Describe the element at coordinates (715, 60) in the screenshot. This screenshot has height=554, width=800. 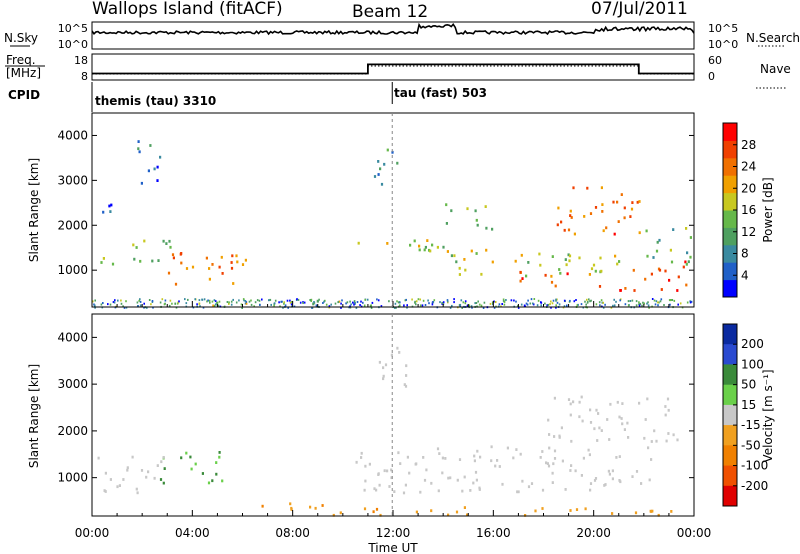
I see `nave-tick-top: 60` at that location.